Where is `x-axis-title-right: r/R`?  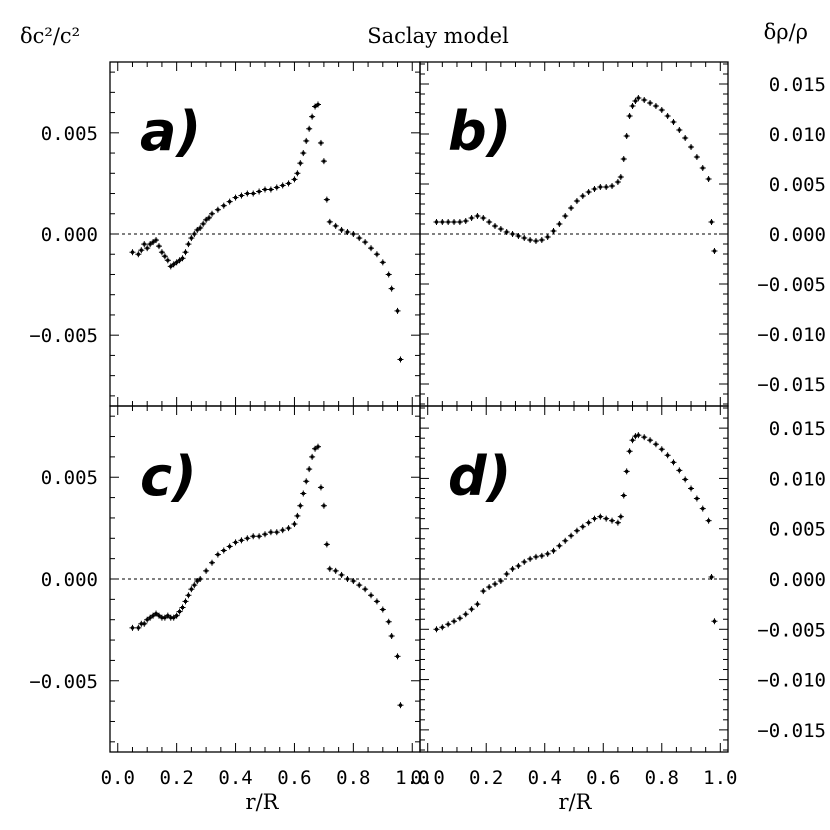
x-axis-title-right: r/R is located at coordinates (576, 802).